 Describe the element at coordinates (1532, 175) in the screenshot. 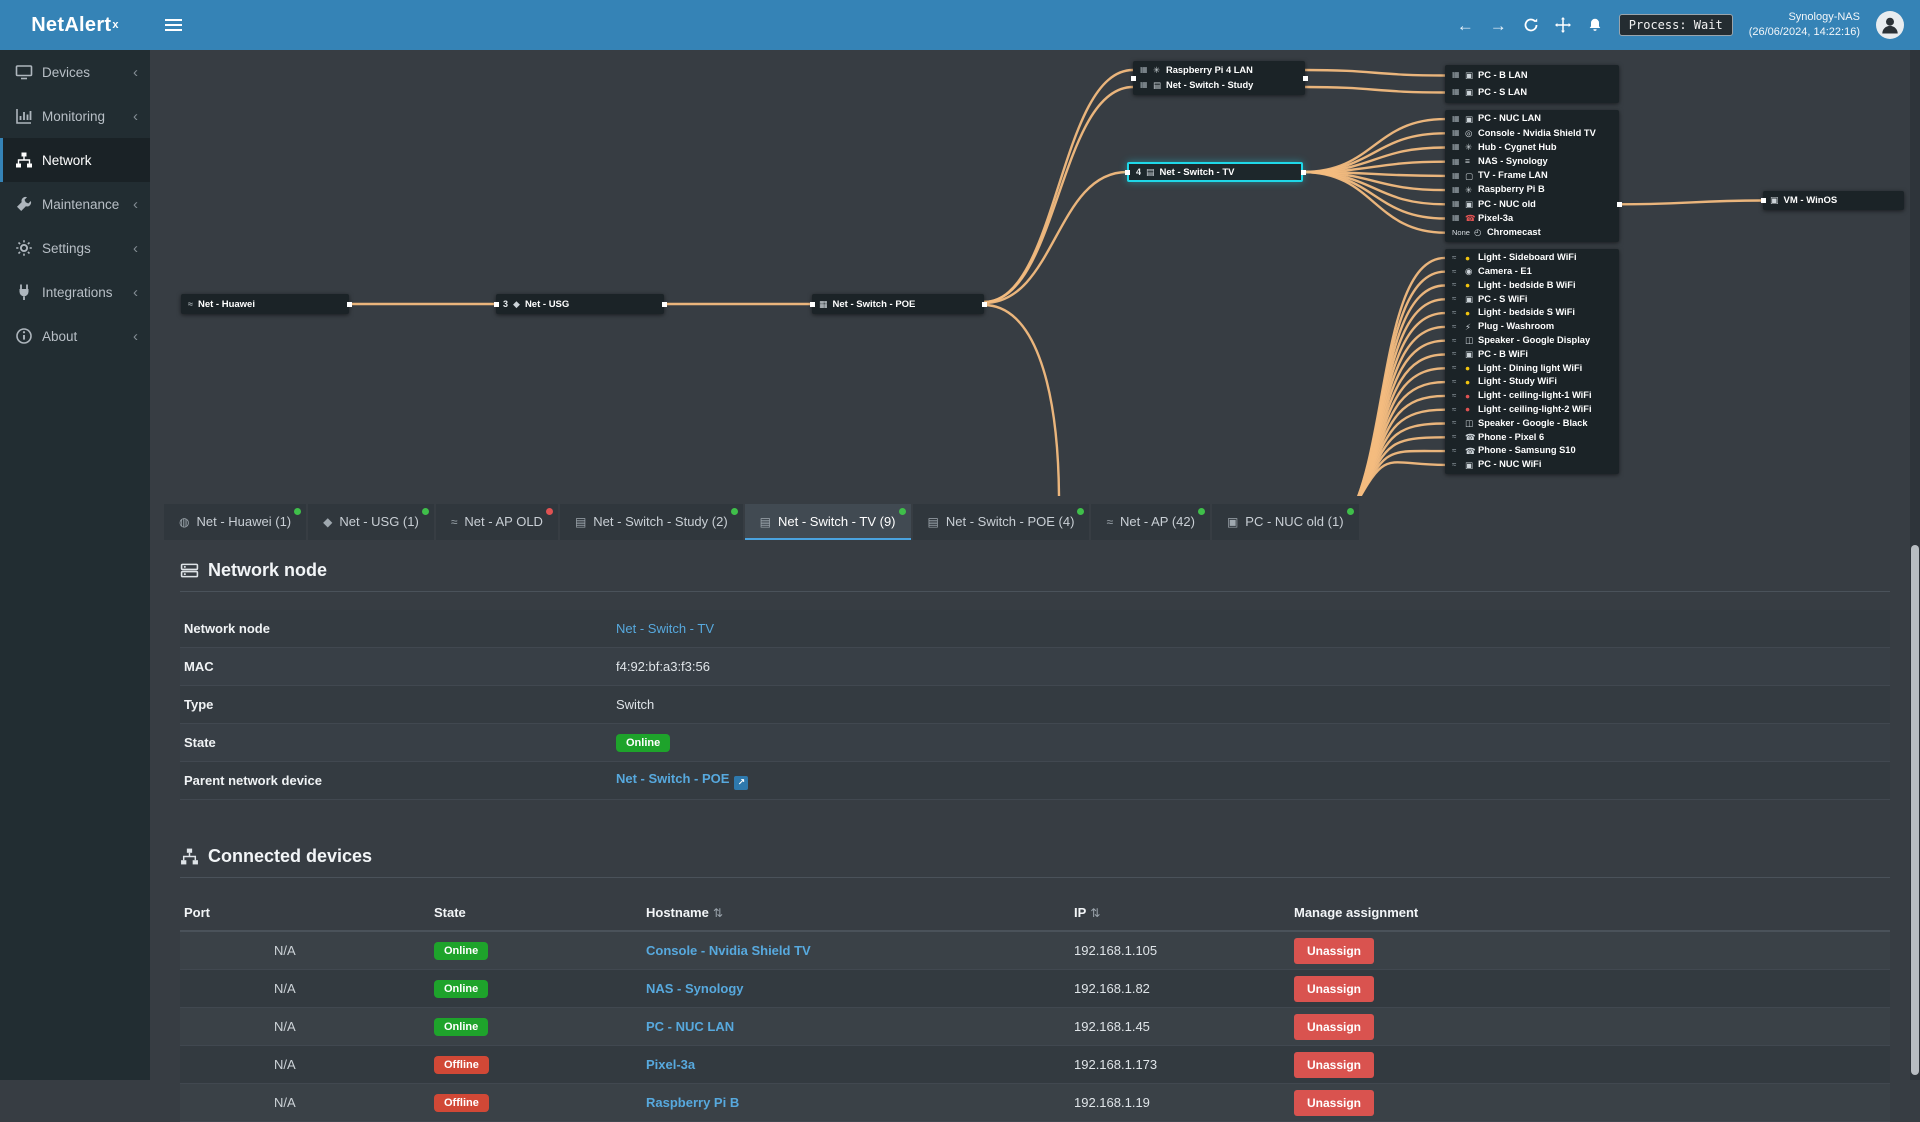

I see `topology-device-tv-frame-lan: ▦ ▢ TV - Frame LAN` at that location.